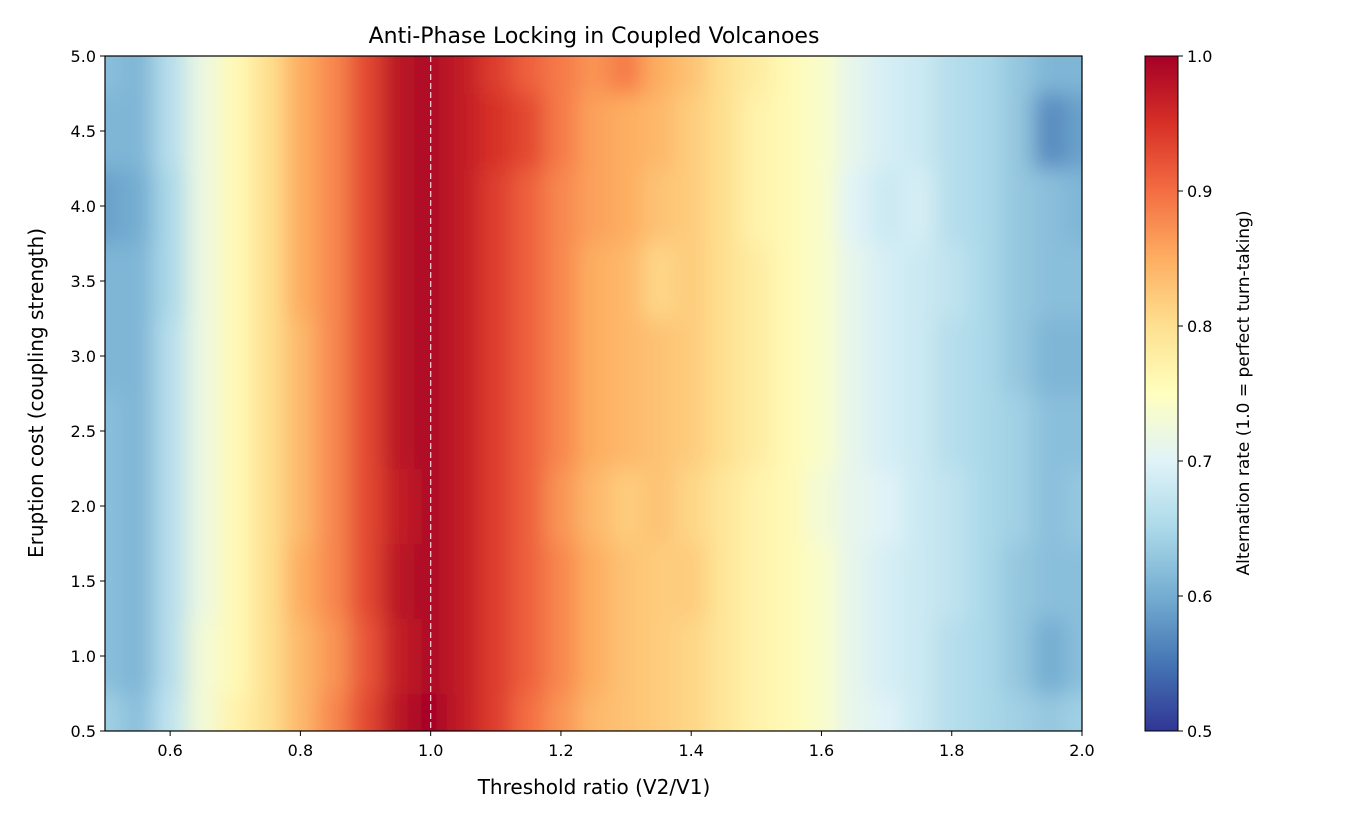 This screenshot has width=1350, height=829. Describe the element at coordinates (83, 581) in the screenshot. I see `y-tick-label: 1.5` at that location.